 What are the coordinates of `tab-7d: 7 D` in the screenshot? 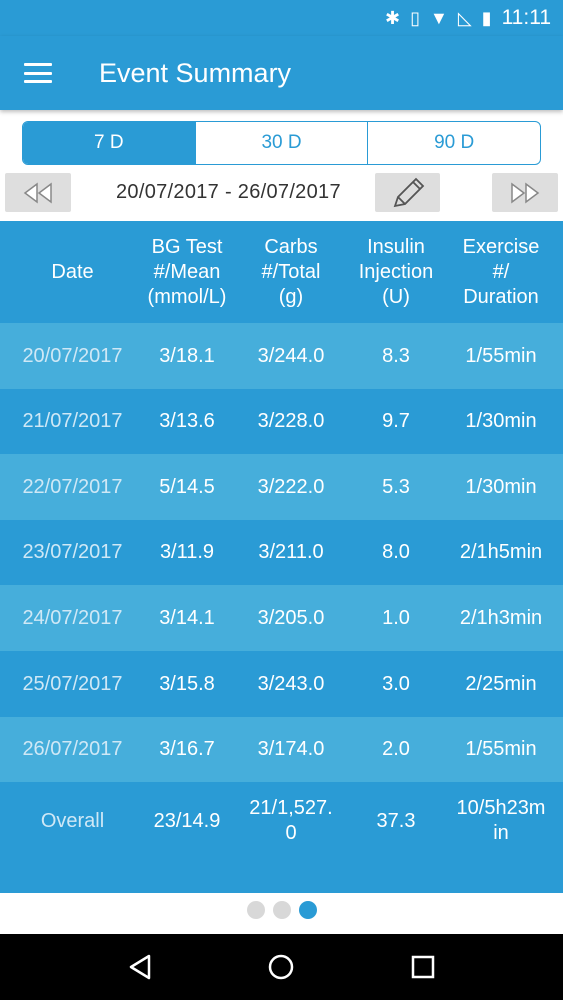 It's located at (109, 143).